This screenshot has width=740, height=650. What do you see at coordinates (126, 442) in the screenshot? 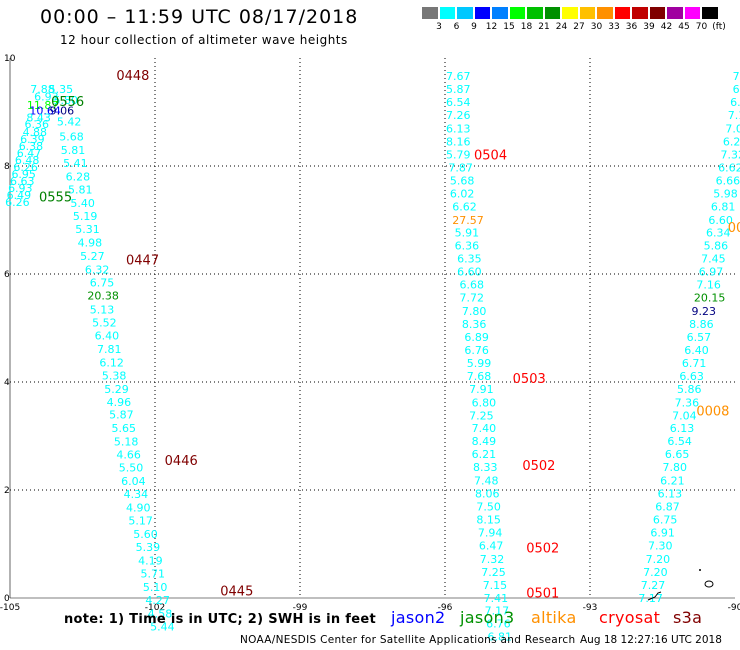
I see `wave-height-value: 5.18` at bounding box center [126, 442].